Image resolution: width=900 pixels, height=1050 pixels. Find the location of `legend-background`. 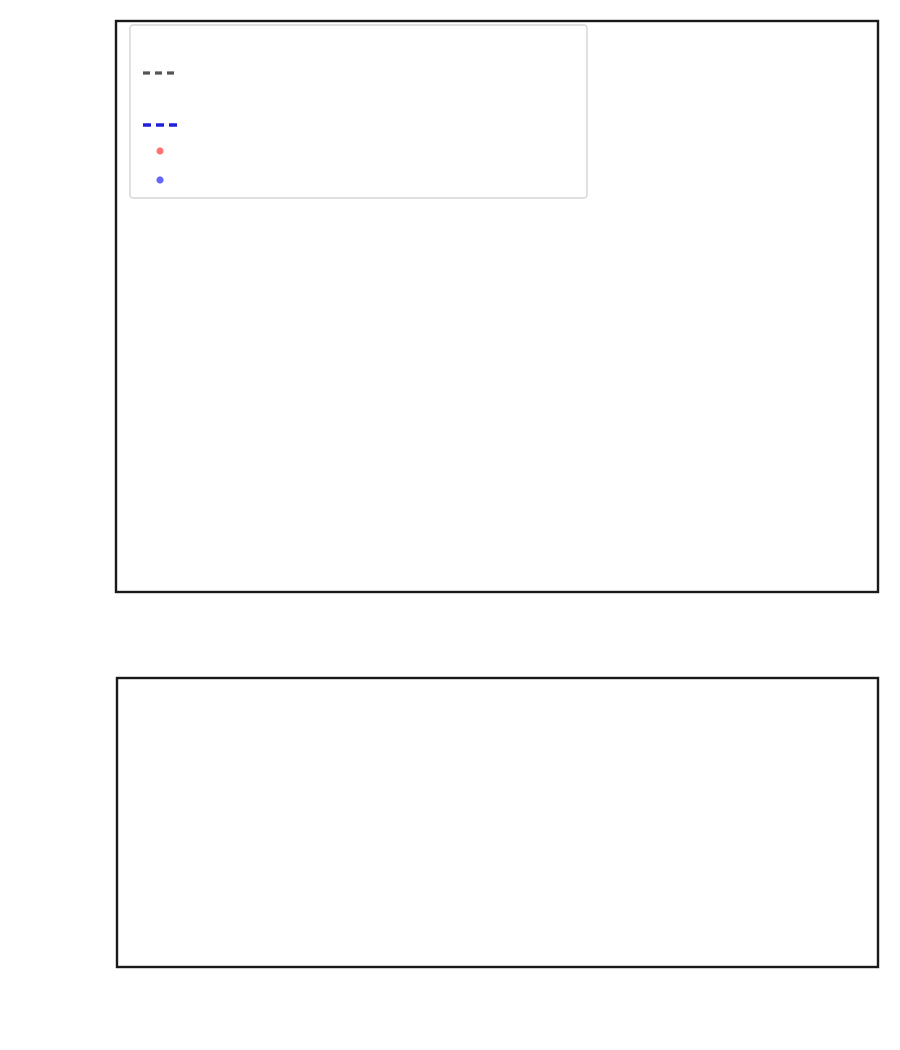

legend-background is located at coordinates (358, 111).